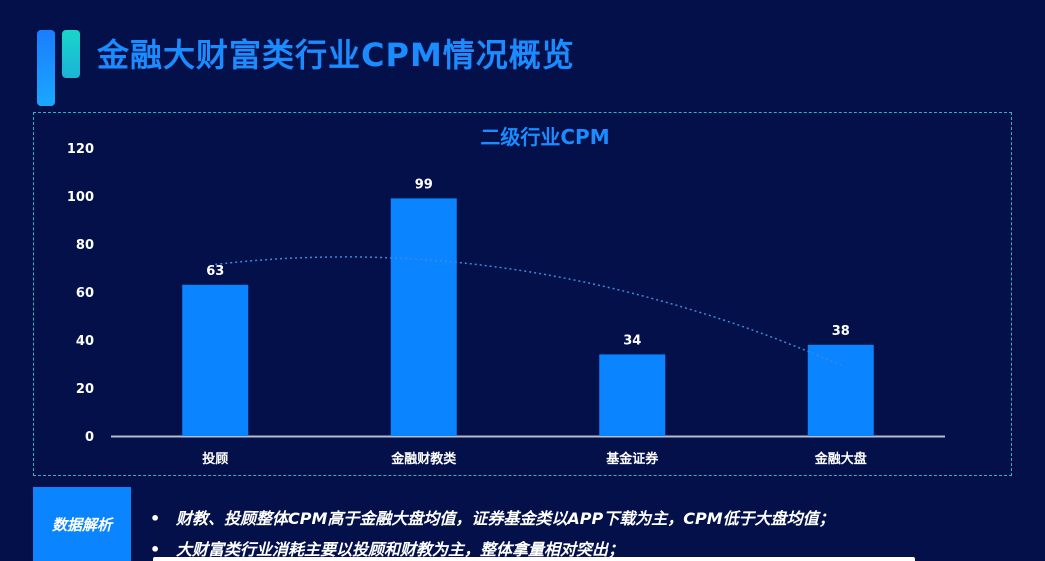  What do you see at coordinates (71, 54) in the screenshot?
I see `title-accent-bar-teal` at bounding box center [71, 54].